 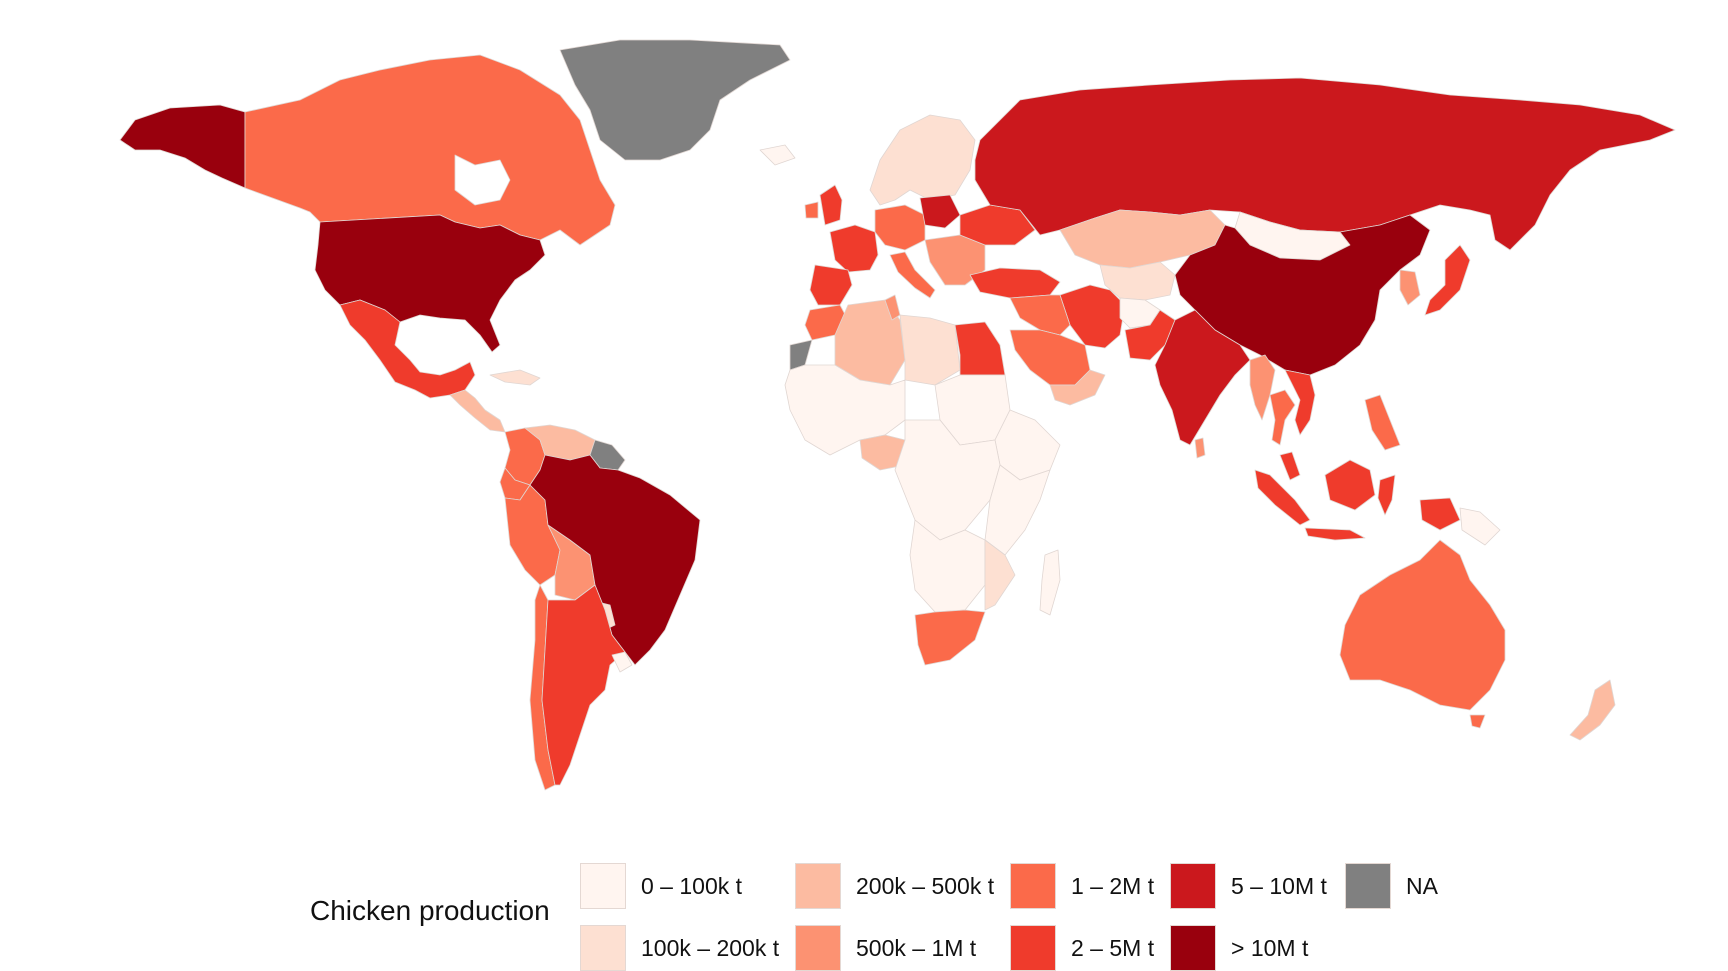 What do you see at coordinates (1000, 575) in the screenshot?
I see `region-mozambique` at bounding box center [1000, 575].